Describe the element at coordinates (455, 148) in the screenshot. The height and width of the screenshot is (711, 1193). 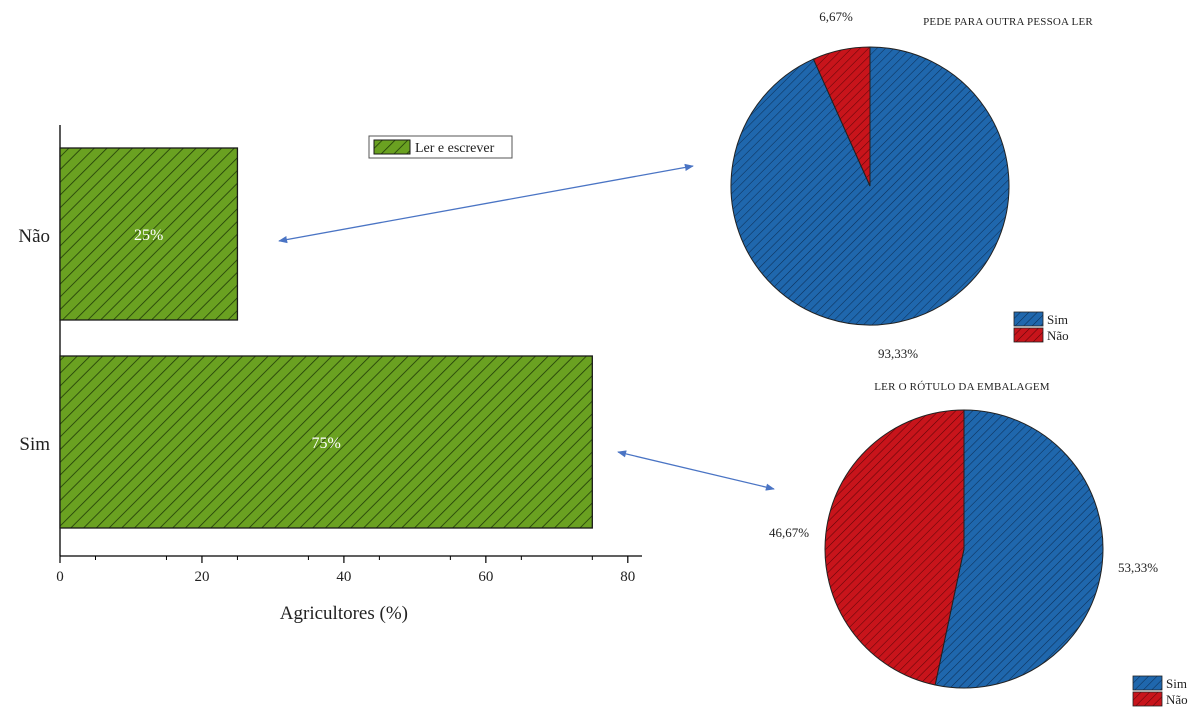
I see `legend-entry-label: Ler e escrever` at that location.